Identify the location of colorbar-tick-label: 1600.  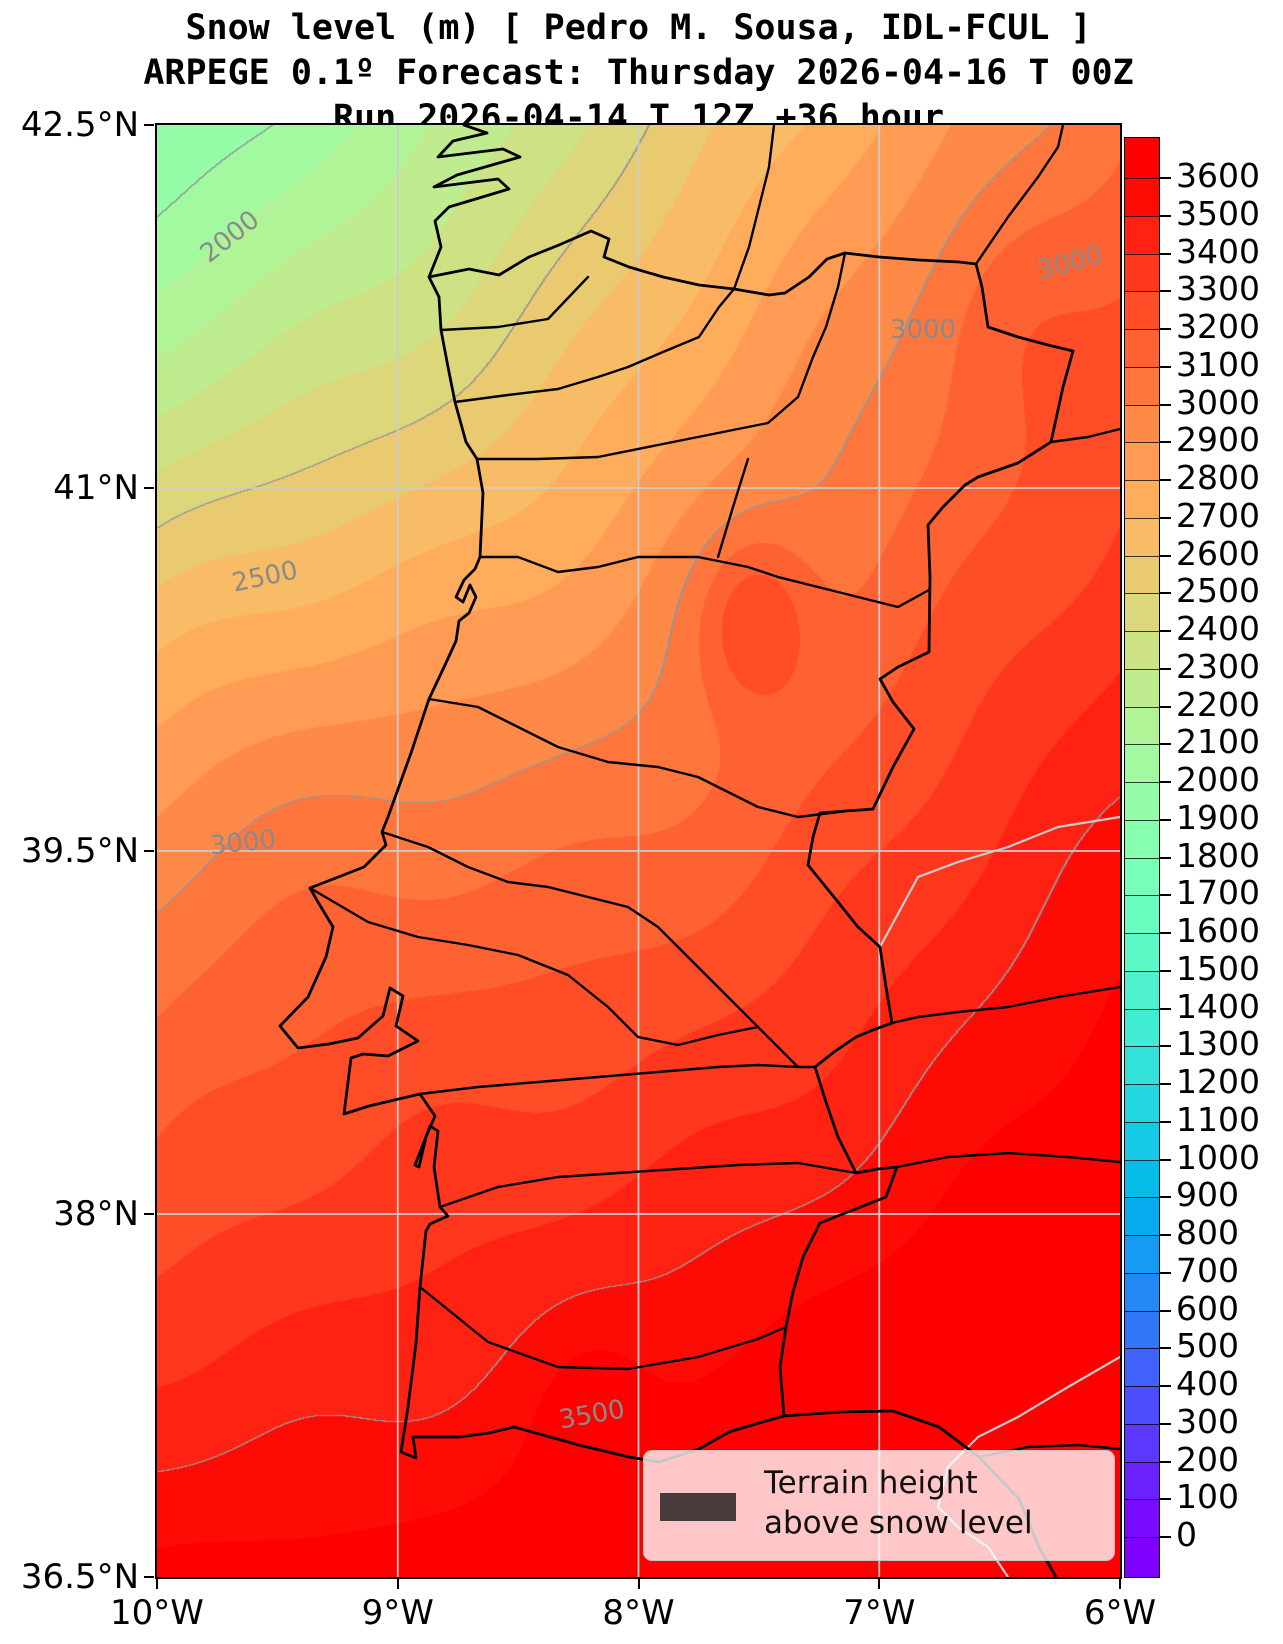
(1218, 930).